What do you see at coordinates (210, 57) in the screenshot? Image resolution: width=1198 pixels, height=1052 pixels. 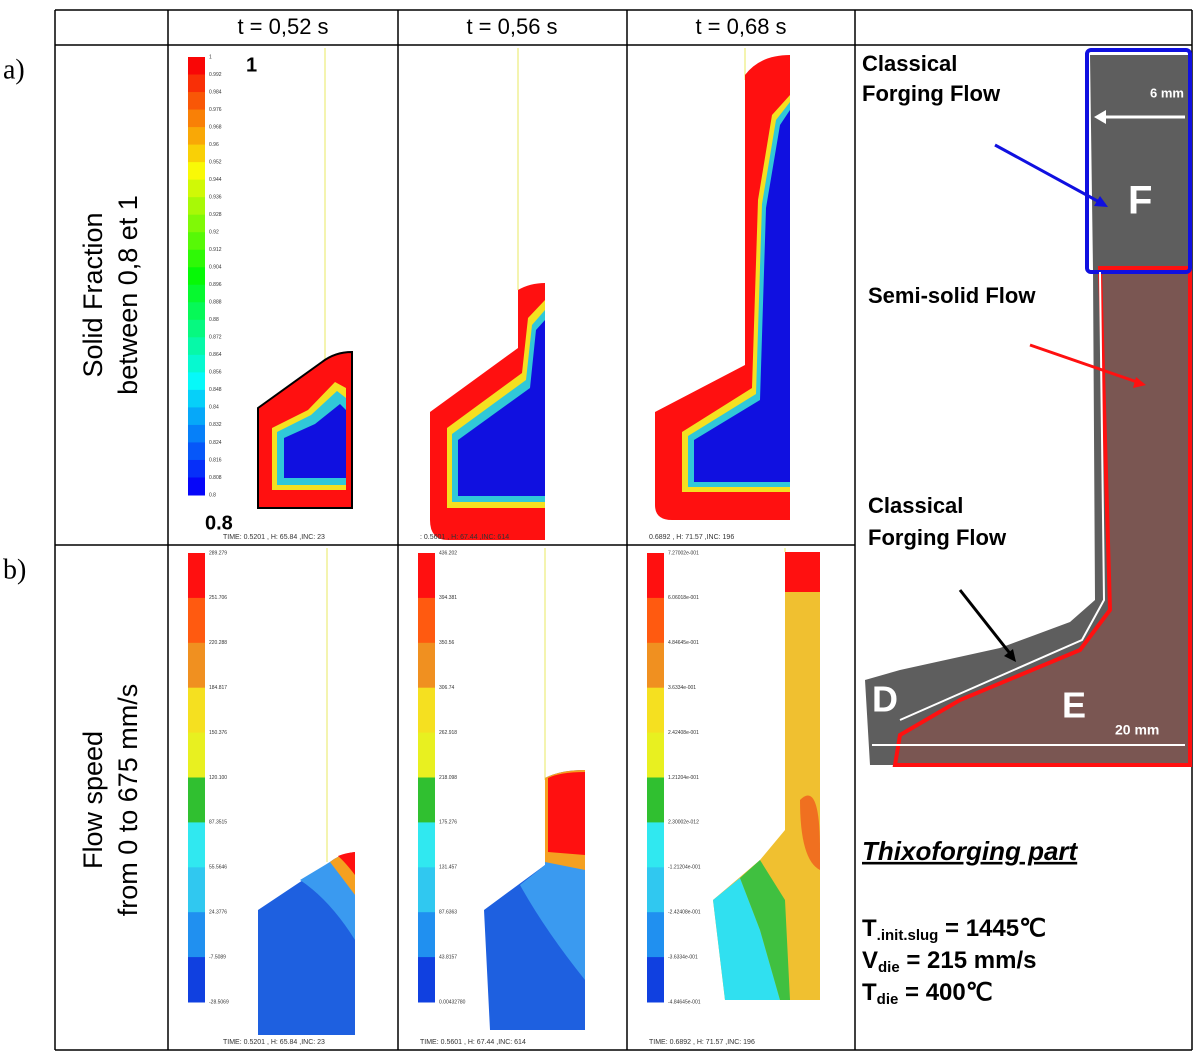 I see `colorbar-label: 1` at bounding box center [210, 57].